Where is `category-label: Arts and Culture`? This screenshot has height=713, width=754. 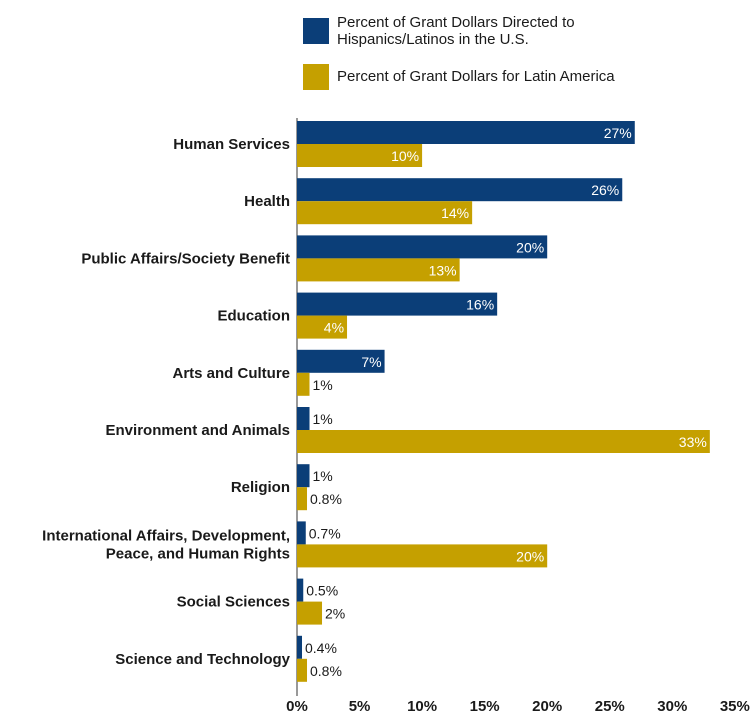
category-label: Arts and Culture is located at coordinates (231, 373).